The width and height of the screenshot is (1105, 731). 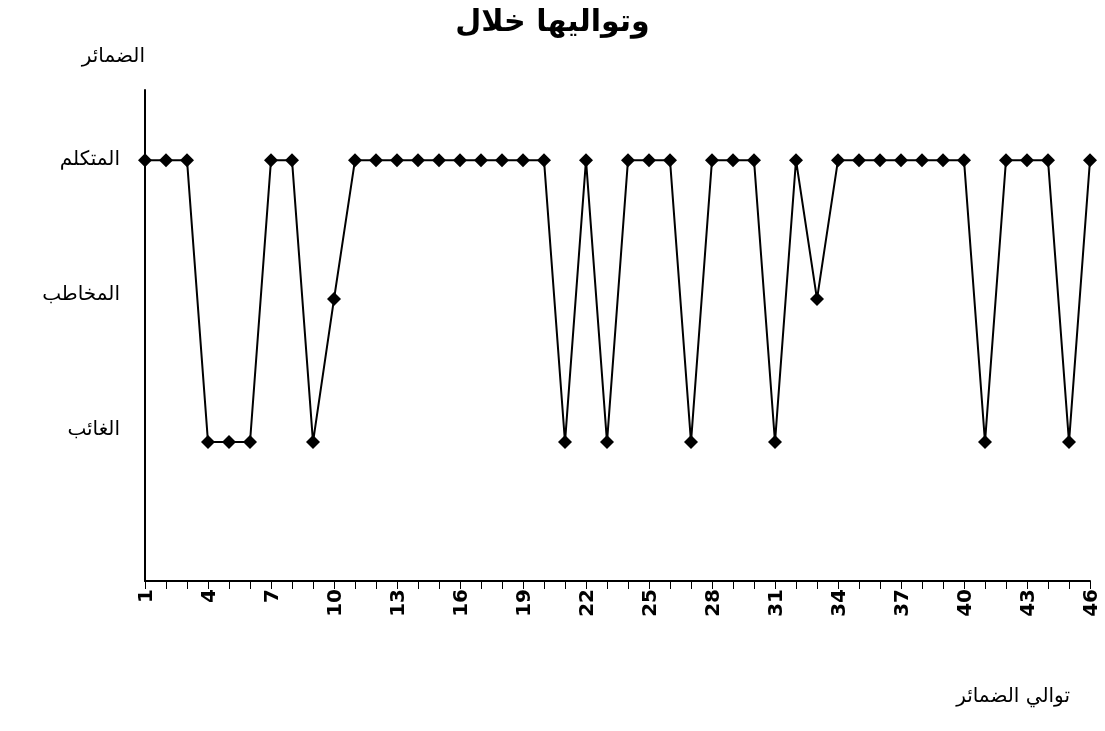 What do you see at coordinates (523, 603) in the screenshot?
I see `x-tick-label: 19` at bounding box center [523, 603].